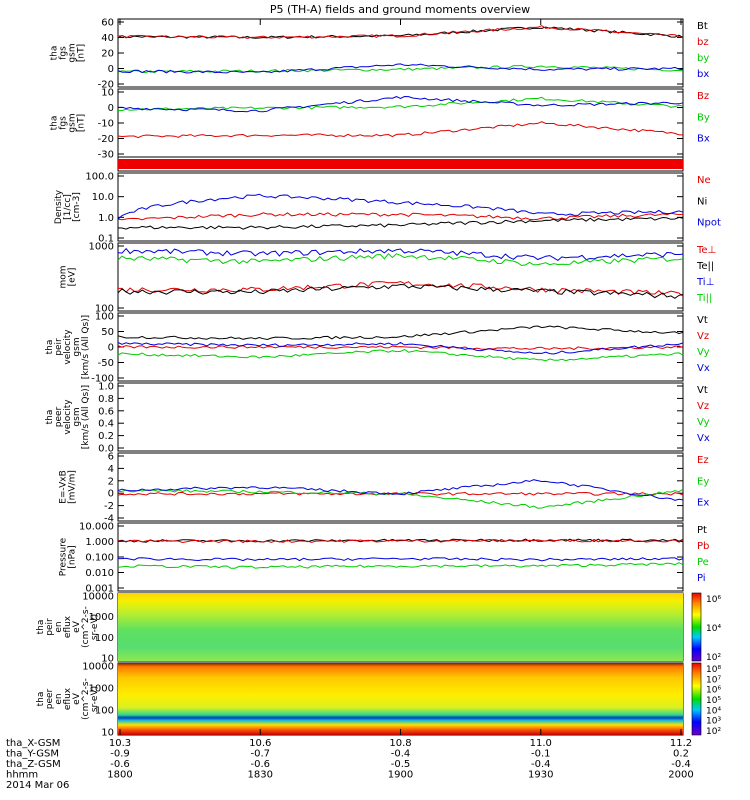  What do you see at coordinates (107, 54) in the screenshot?
I see `y-tick-label: 20` at bounding box center [107, 54].